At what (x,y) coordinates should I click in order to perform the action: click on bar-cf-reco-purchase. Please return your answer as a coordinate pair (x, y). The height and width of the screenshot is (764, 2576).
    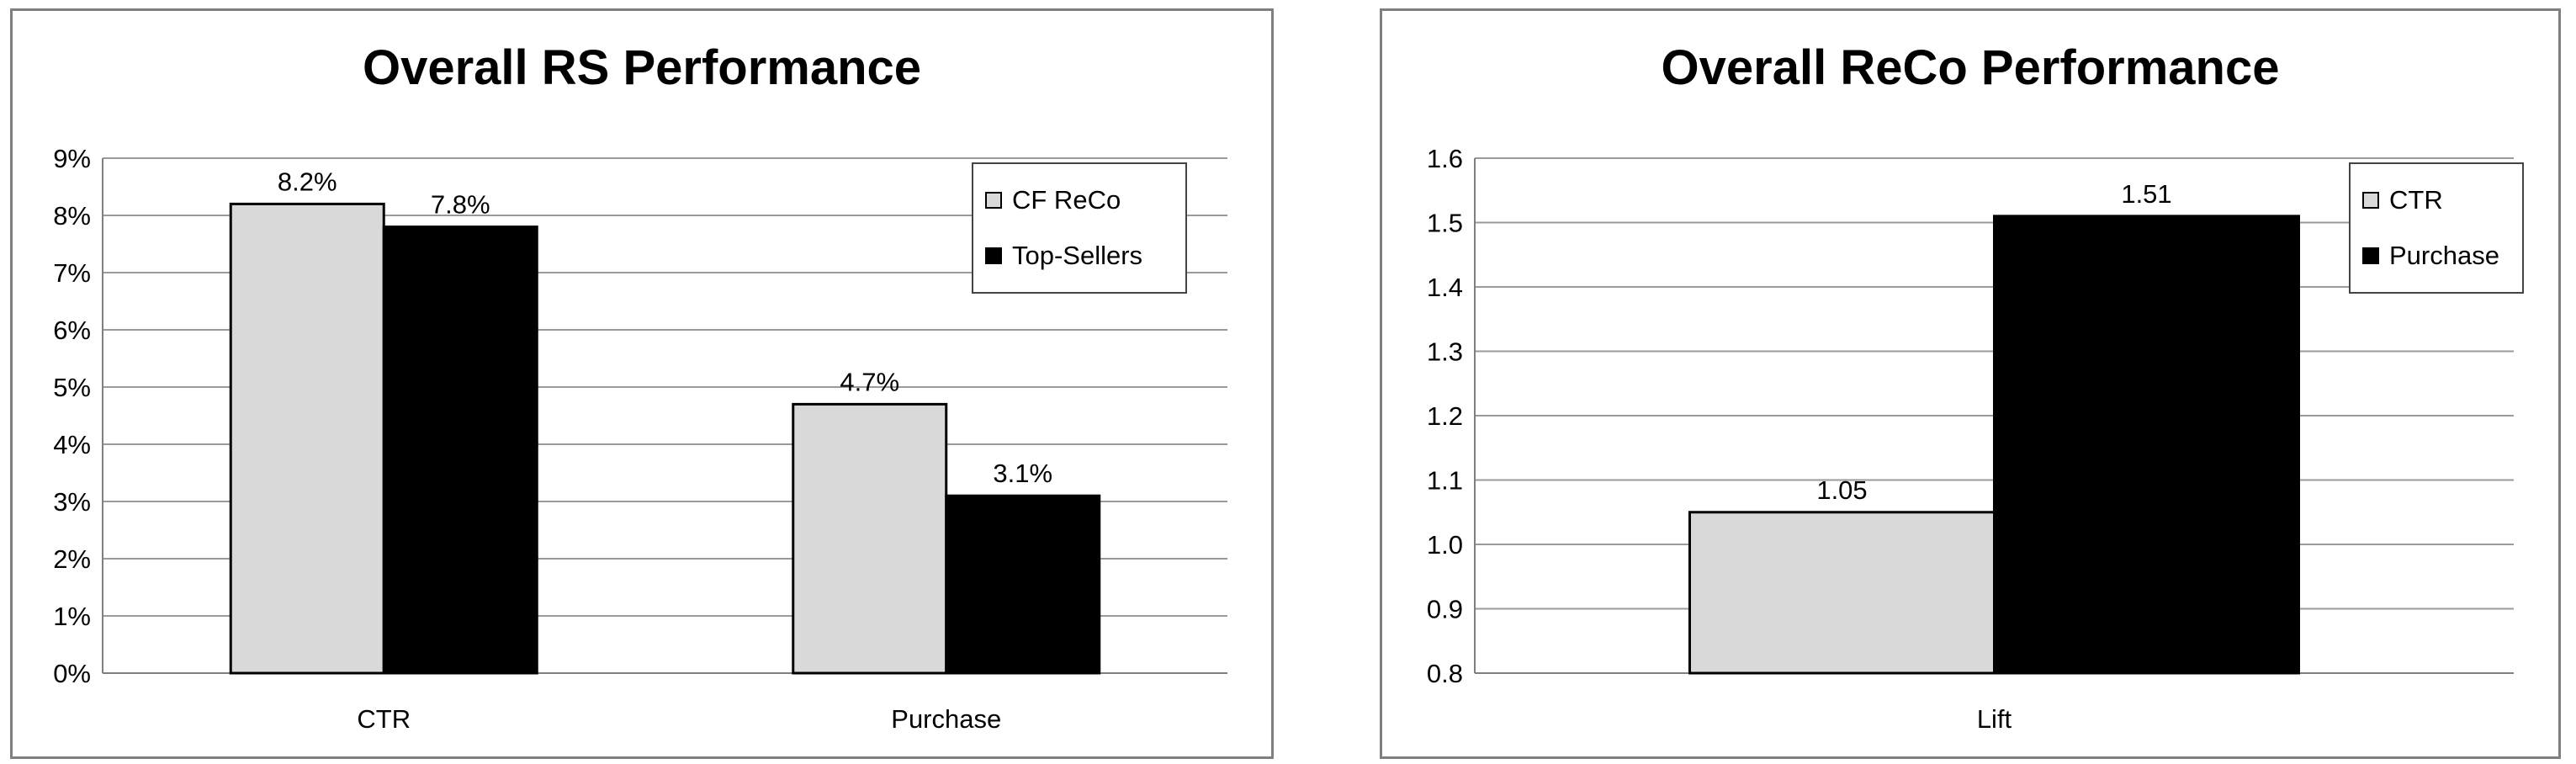
    Looking at the image, I should click on (870, 538).